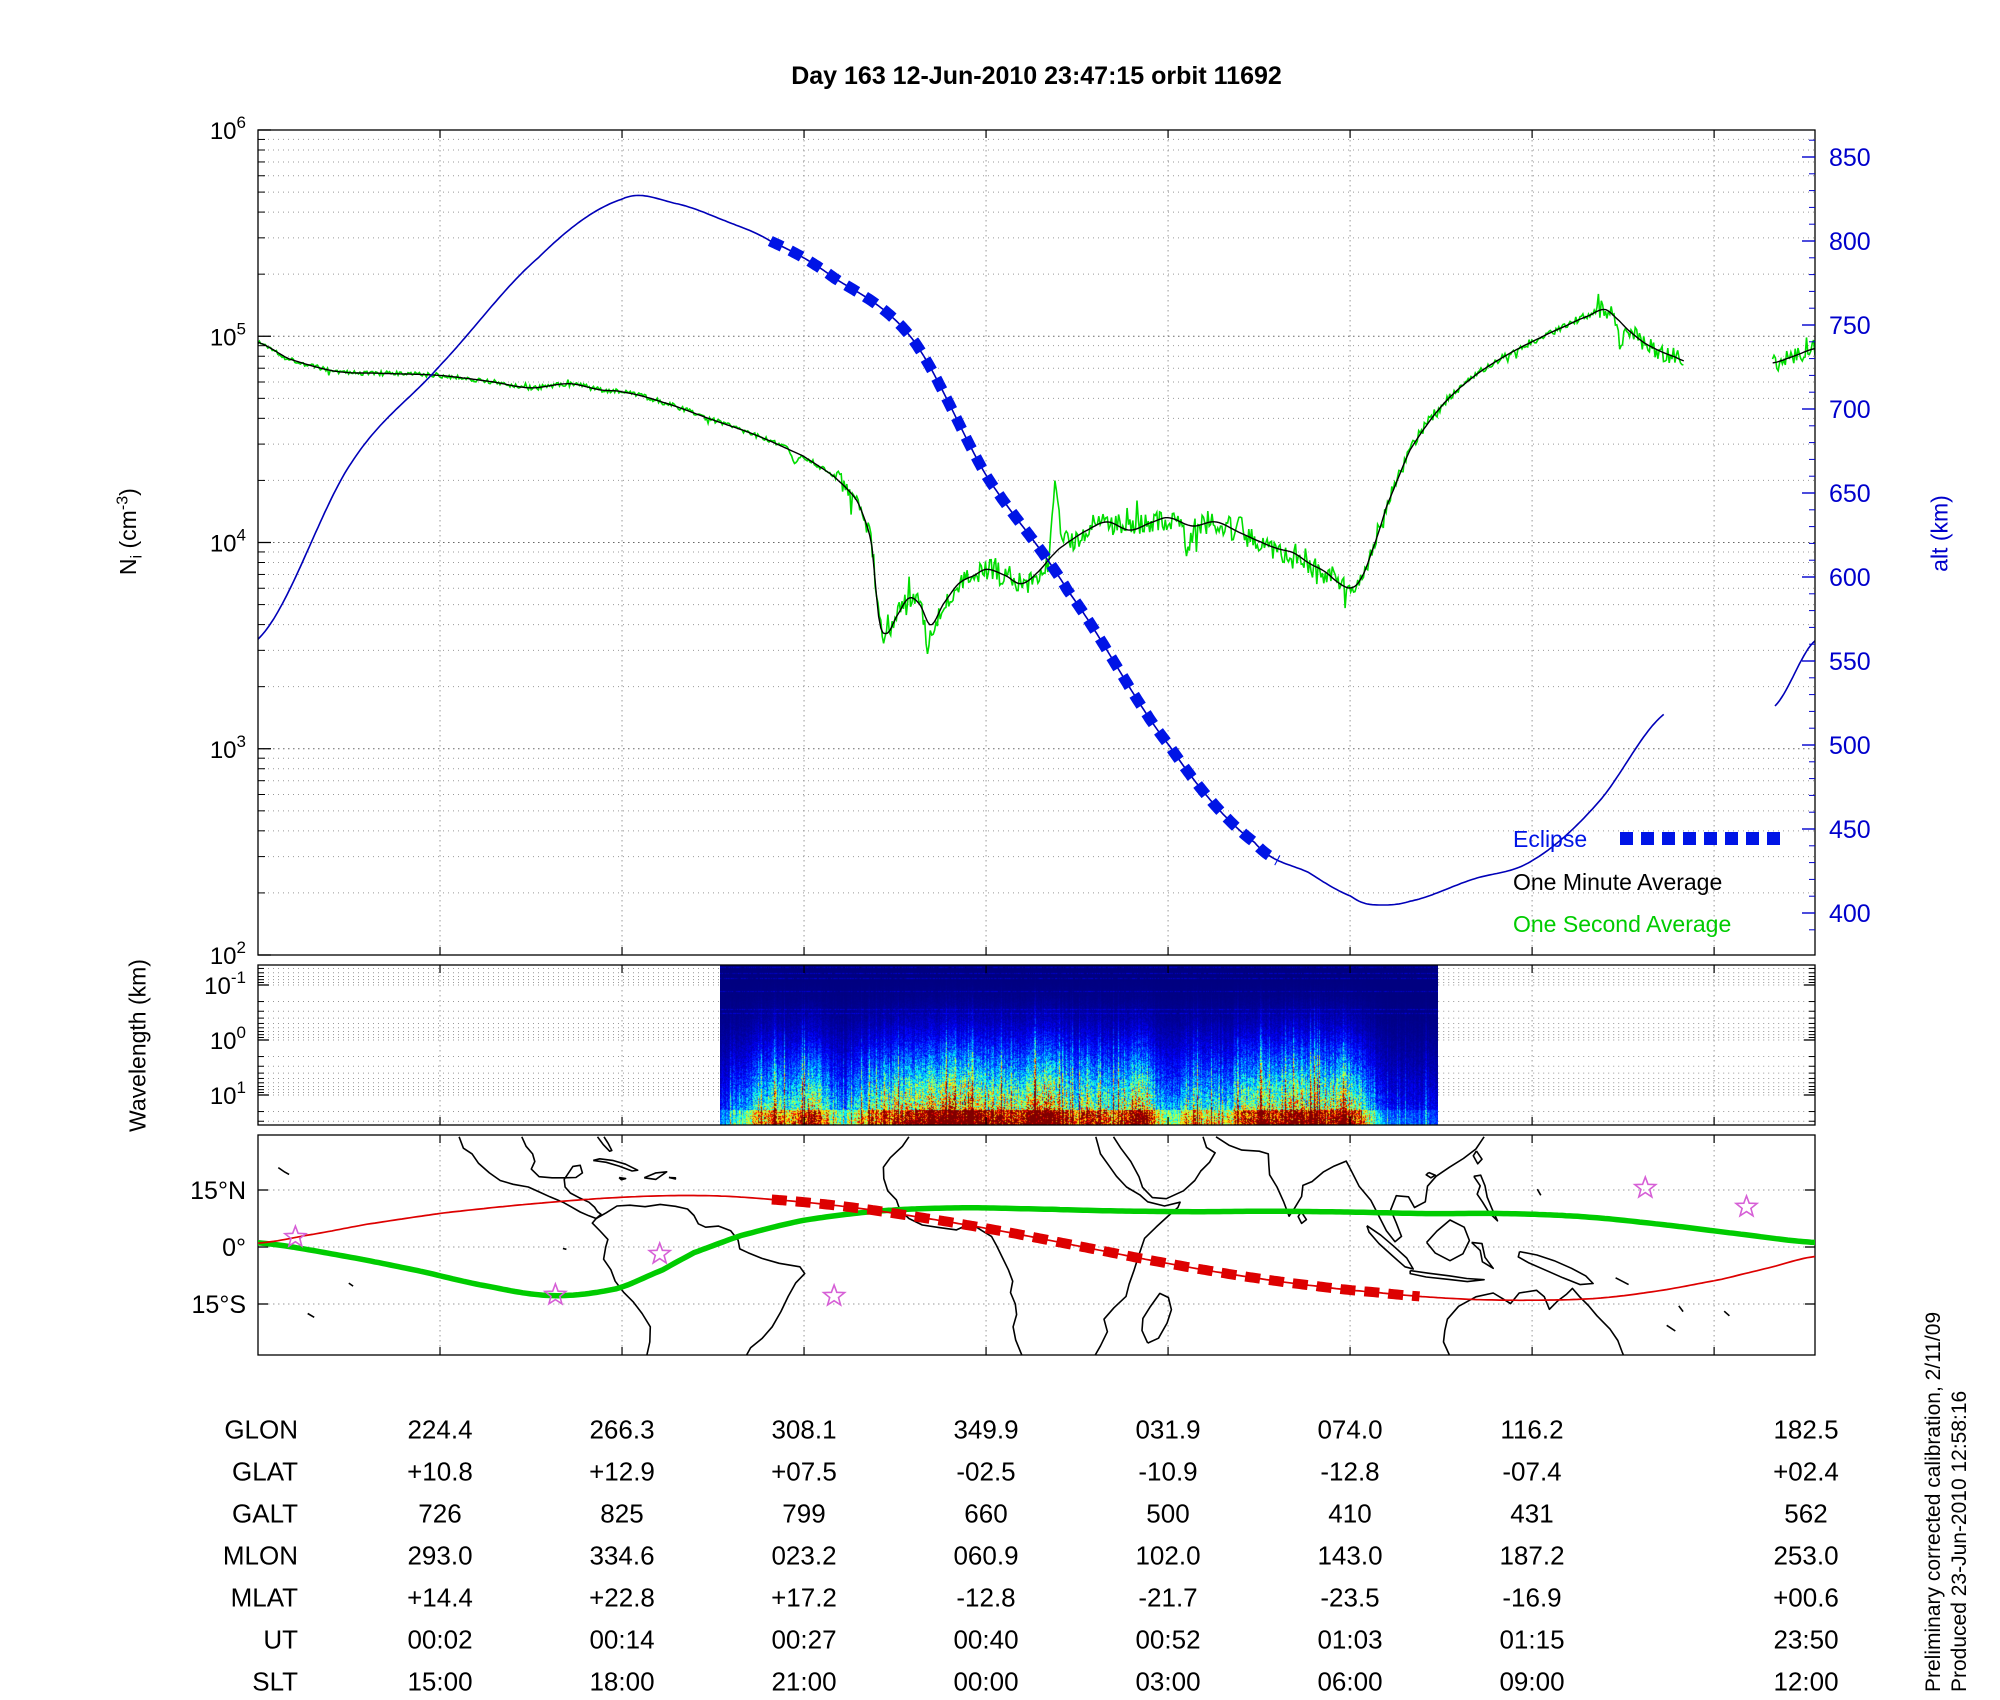 Image resolution: width=2000 pixels, height=1700 pixels. Describe the element at coordinates (228, 335) in the screenshot. I see `ni-tick-label: 105` at that location.